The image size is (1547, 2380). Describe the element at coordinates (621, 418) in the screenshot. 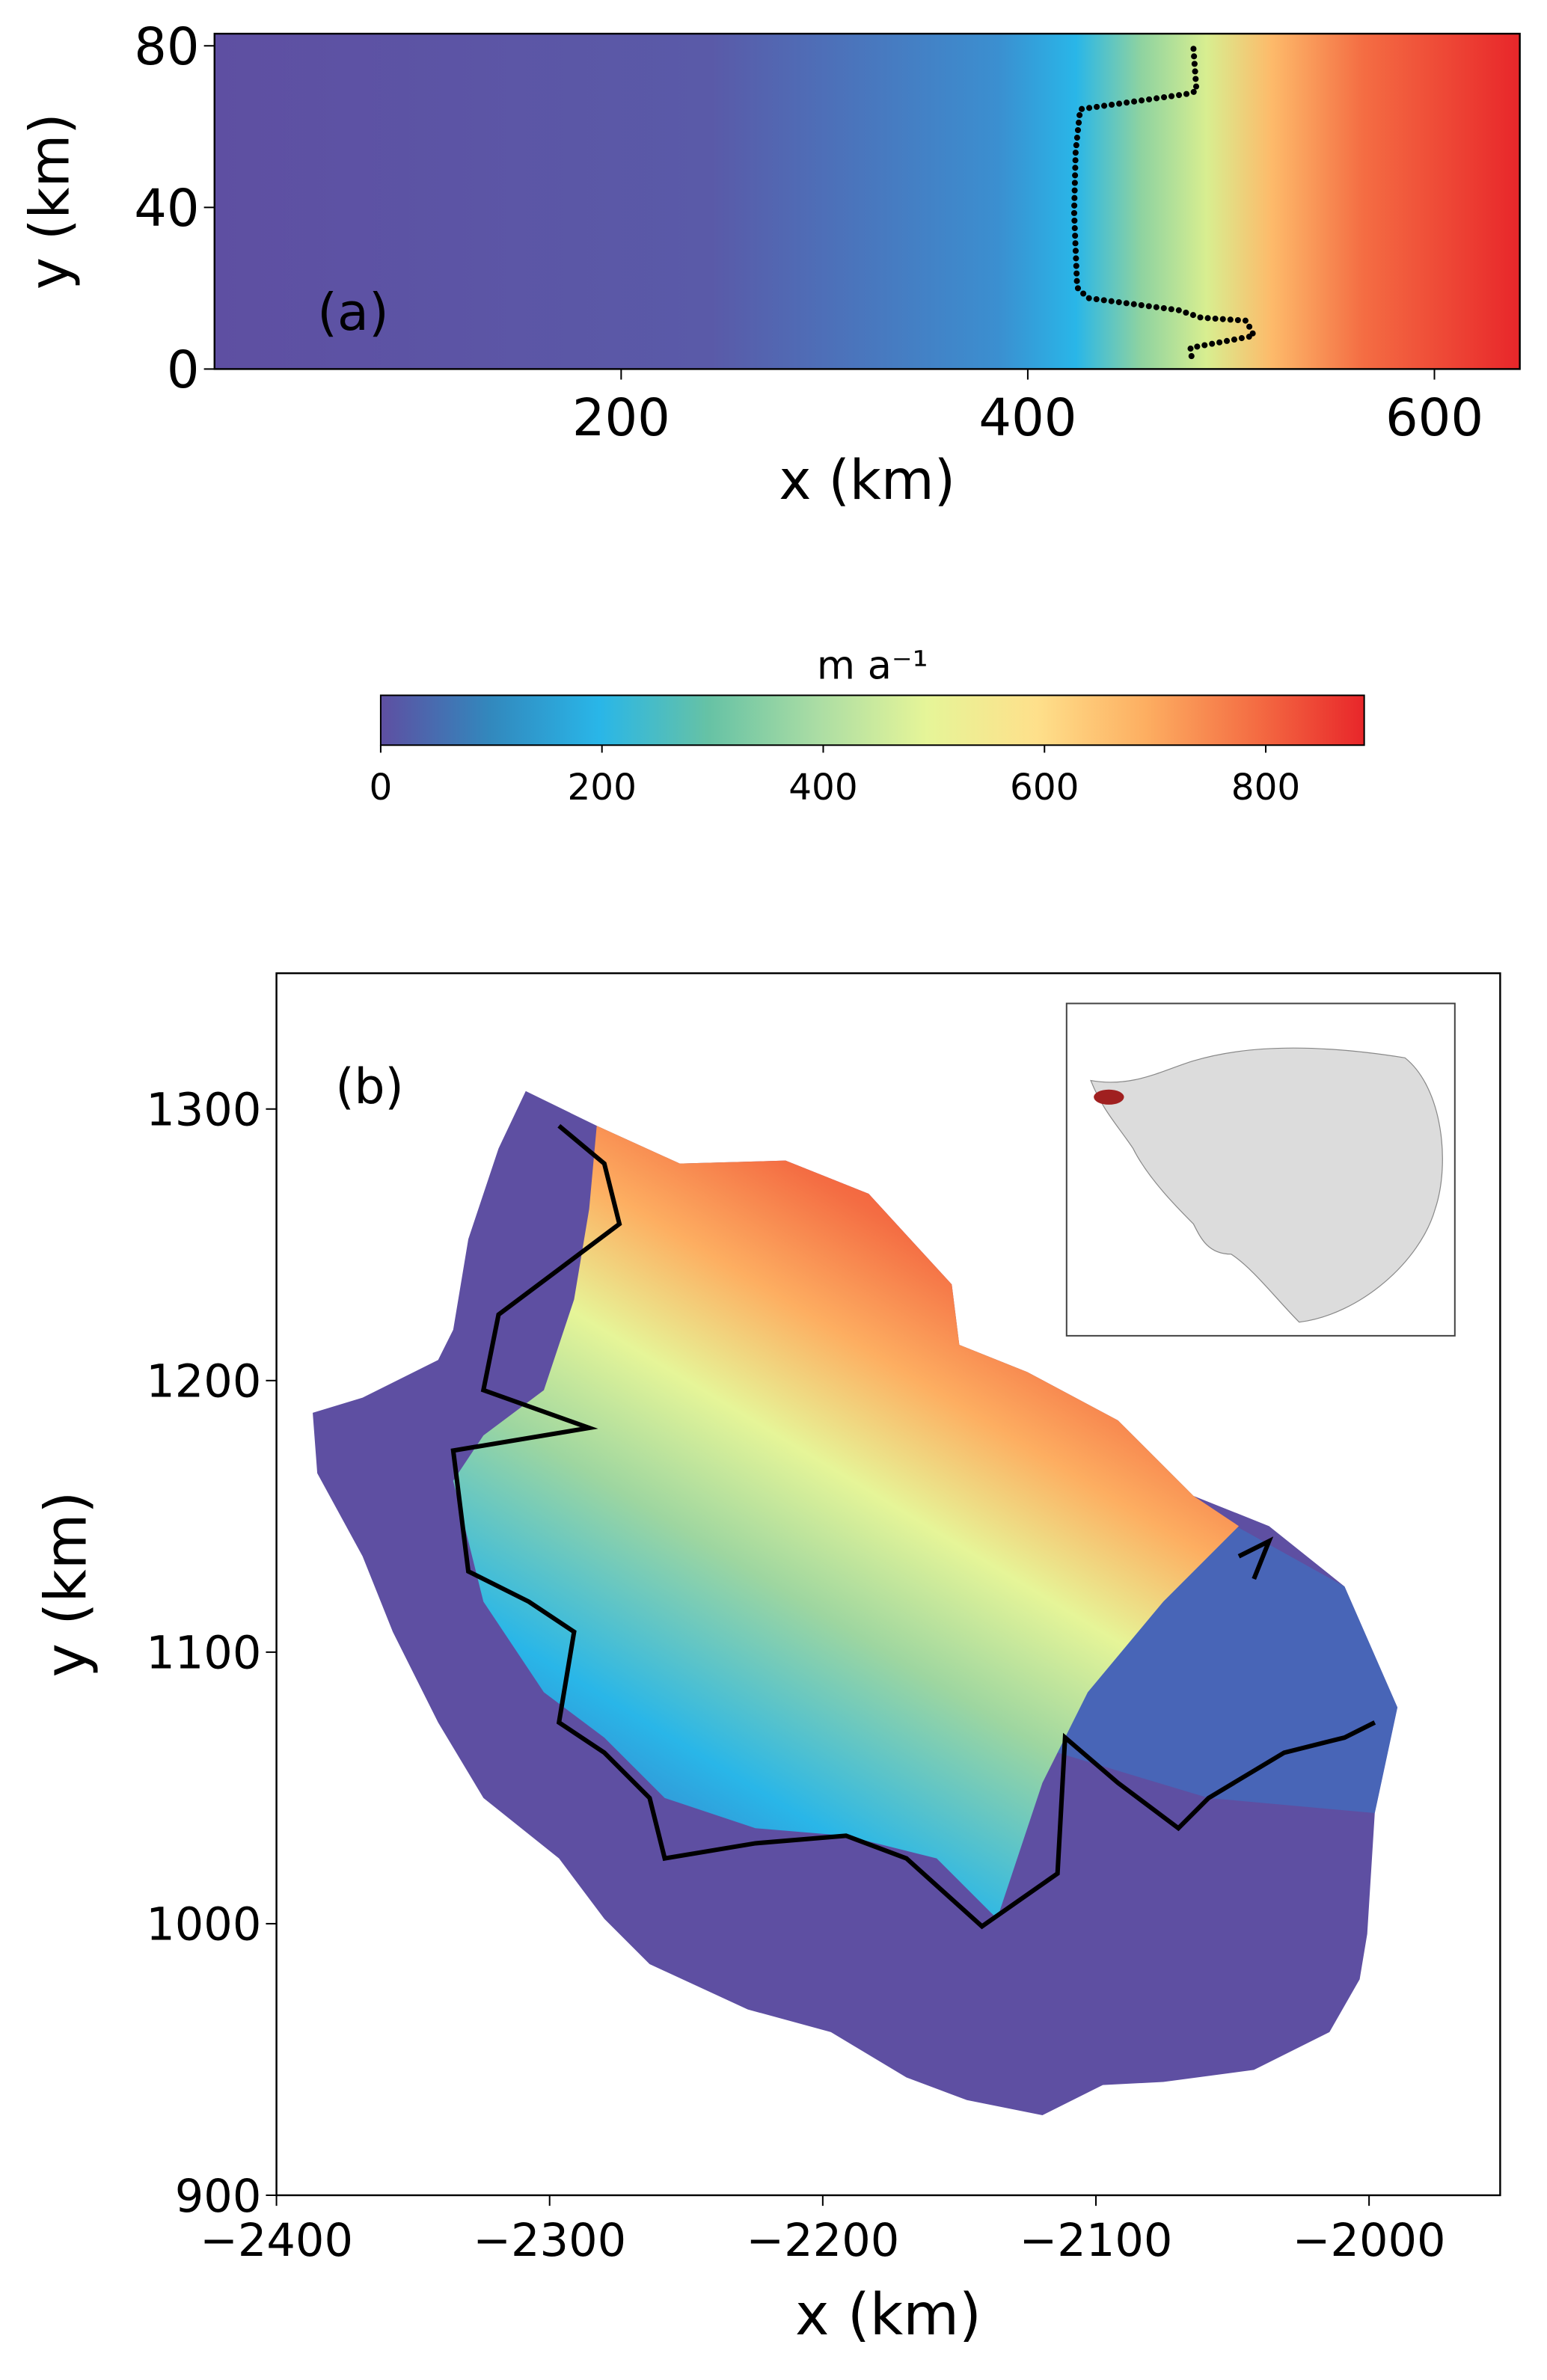

I see `x-tick-label: 200` at that location.